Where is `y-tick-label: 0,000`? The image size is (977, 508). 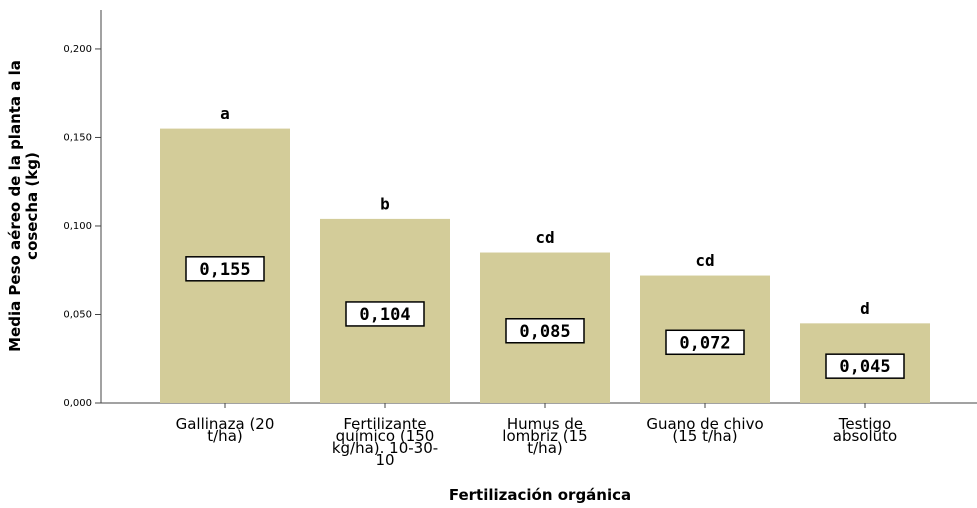 y-tick-label: 0,000 is located at coordinates (77, 403).